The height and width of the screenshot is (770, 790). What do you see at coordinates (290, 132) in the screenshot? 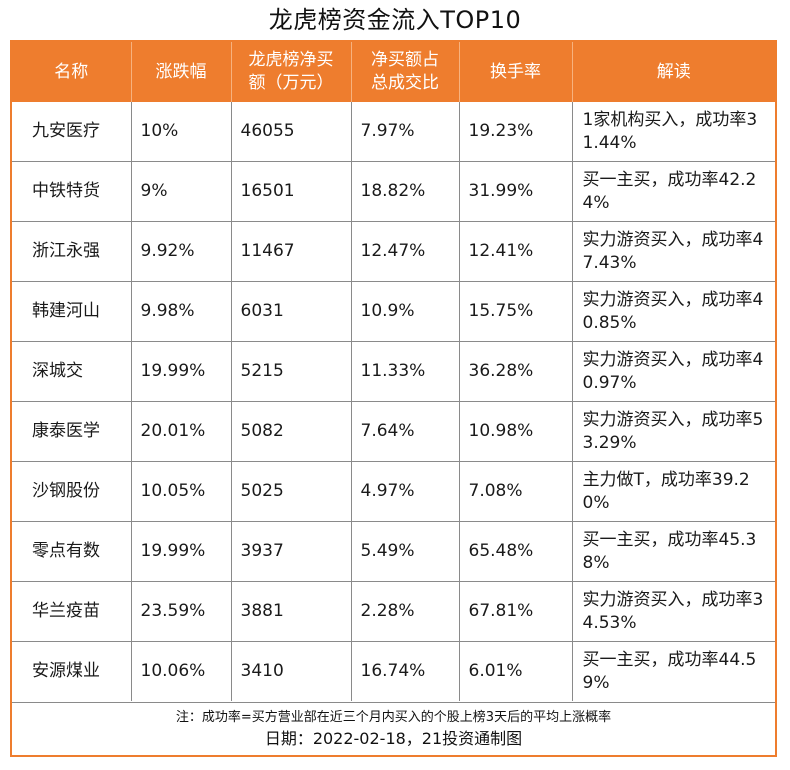
I see `cell-net-buy-amount: 46055` at bounding box center [290, 132].